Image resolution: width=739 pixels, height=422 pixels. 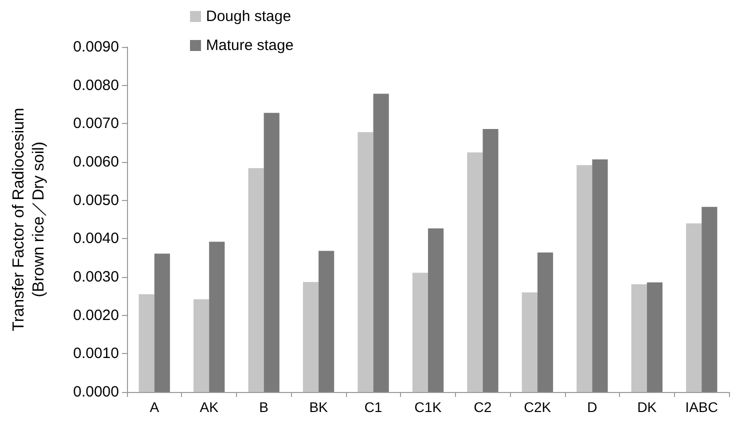 I want to click on y-tick-label: 0.0020, so click(x=96, y=315).